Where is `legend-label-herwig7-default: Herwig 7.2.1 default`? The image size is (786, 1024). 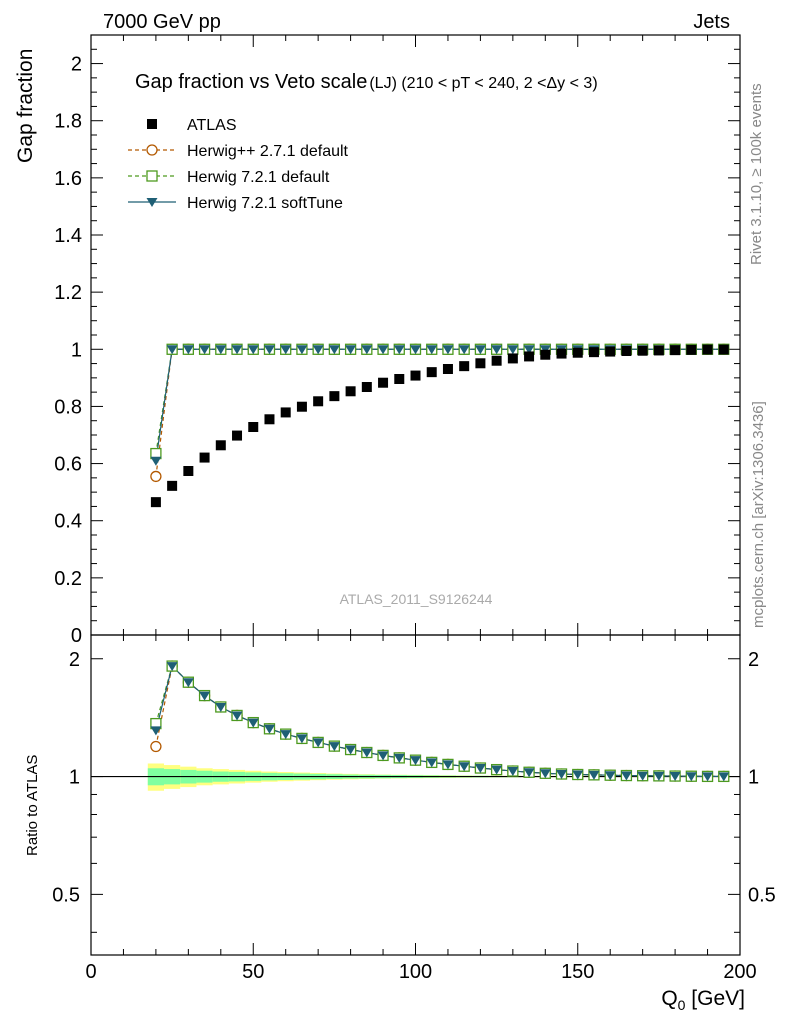
legend-label-herwig7-default: Herwig 7.2.1 default is located at coordinates (258, 177).